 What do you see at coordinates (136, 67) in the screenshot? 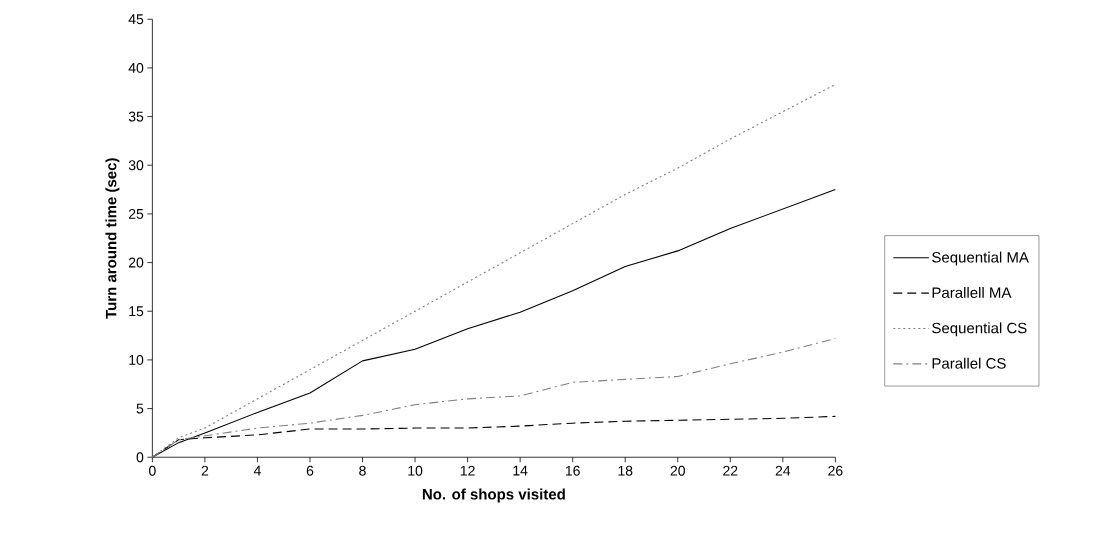
I see `y-tick-label: 40` at bounding box center [136, 67].